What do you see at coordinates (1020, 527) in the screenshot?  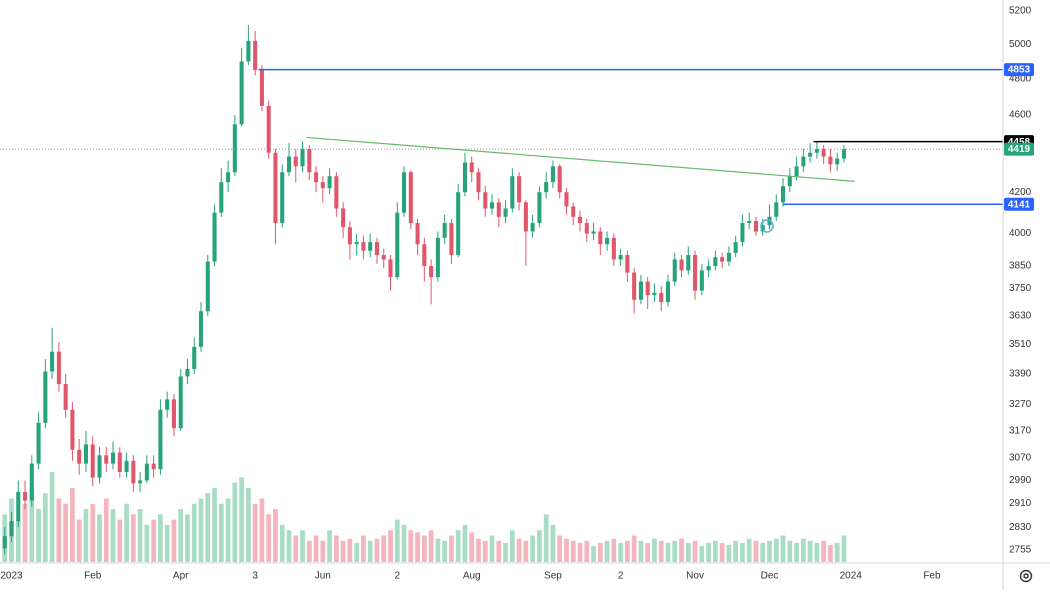 I see `y-tick-label: 2830` at bounding box center [1020, 527].